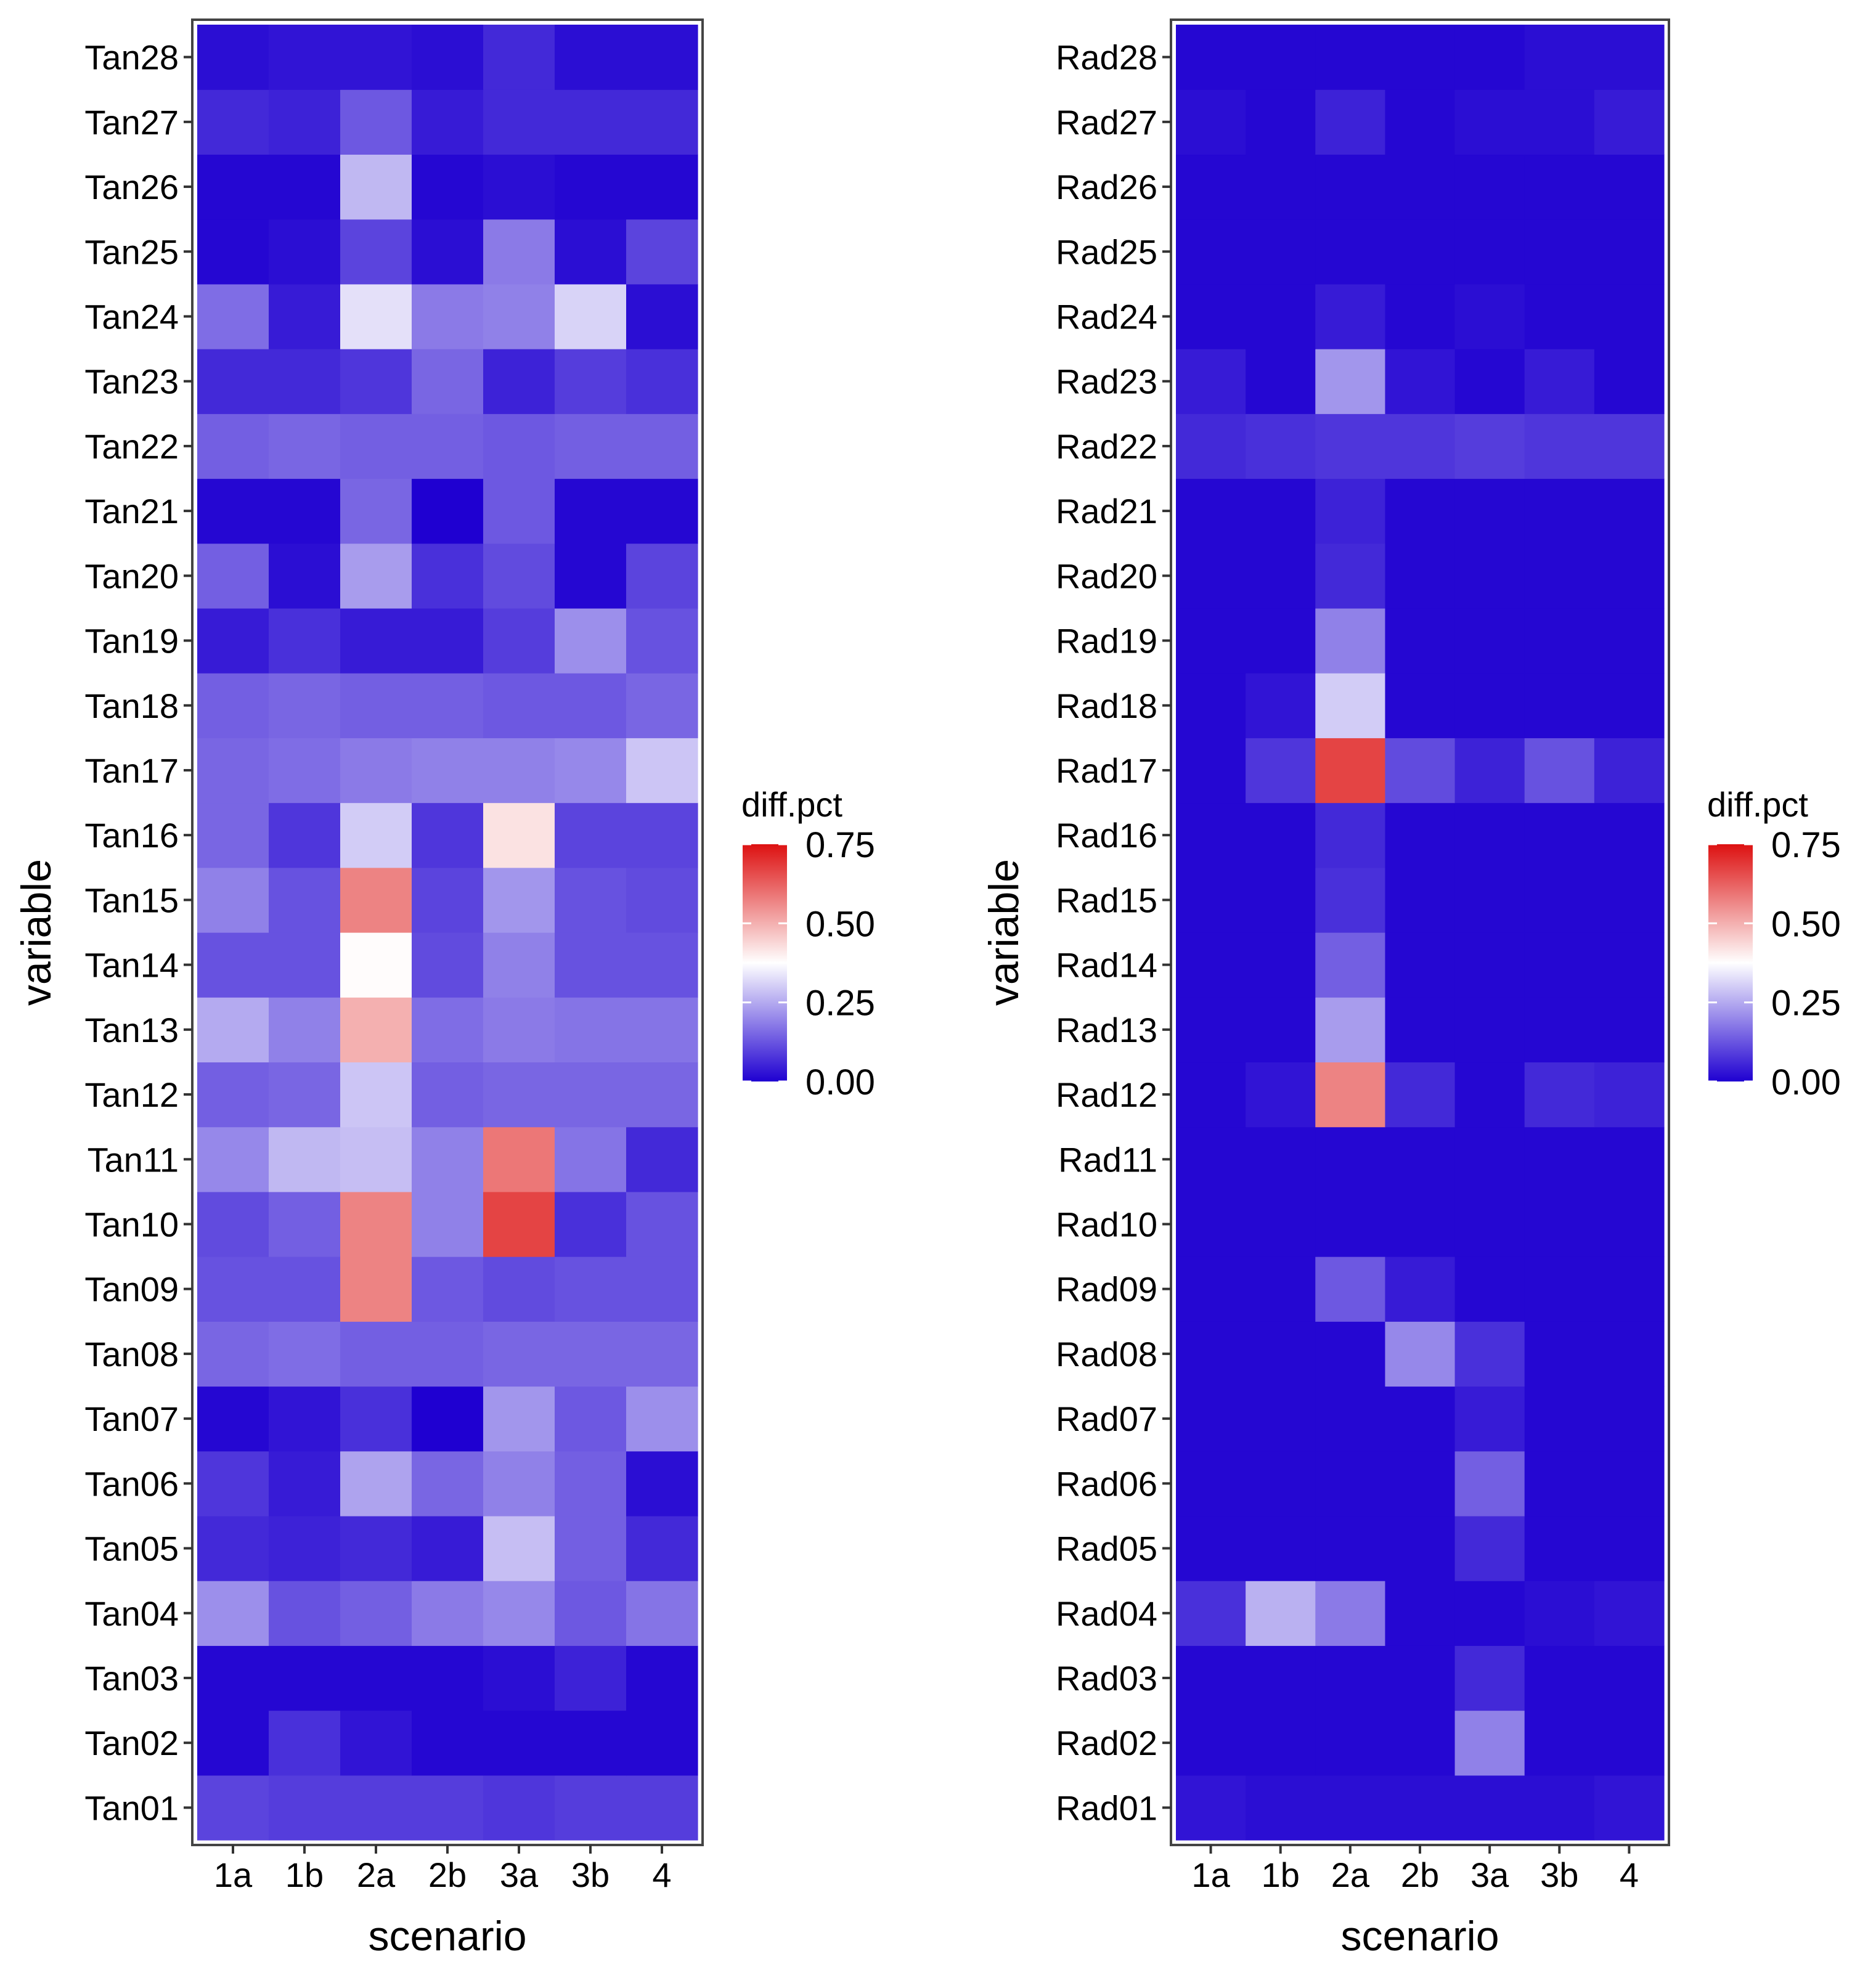 The height and width of the screenshot is (1967, 1876). What do you see at coordinates (1420, 1419) in the screenshot?
I see `rad-cell-rad07-2b` at bounding box center [1420, 1419].